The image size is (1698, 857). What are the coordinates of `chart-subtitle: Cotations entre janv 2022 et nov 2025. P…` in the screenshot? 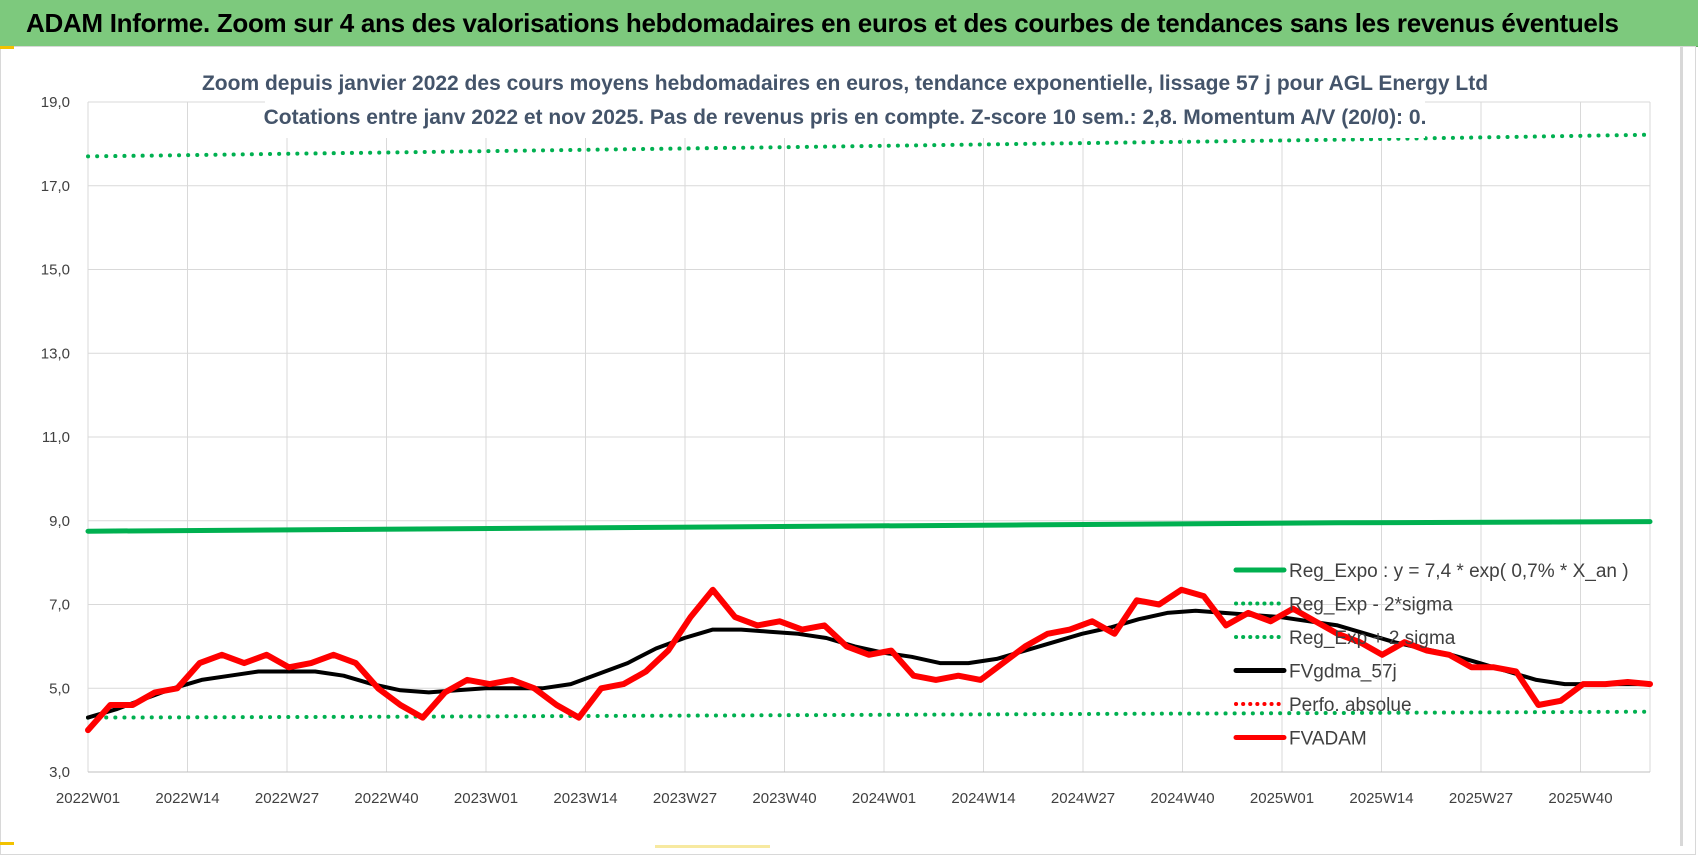 It's located at (845, 117).